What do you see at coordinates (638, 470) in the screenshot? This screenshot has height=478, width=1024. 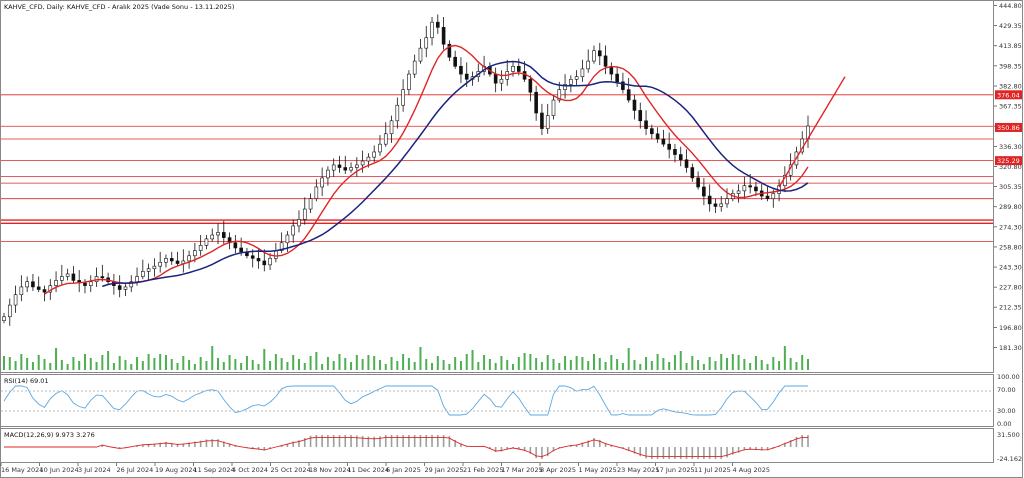 I see `x-tick-label: 23 May 2025` at bounding box center [638, 470].